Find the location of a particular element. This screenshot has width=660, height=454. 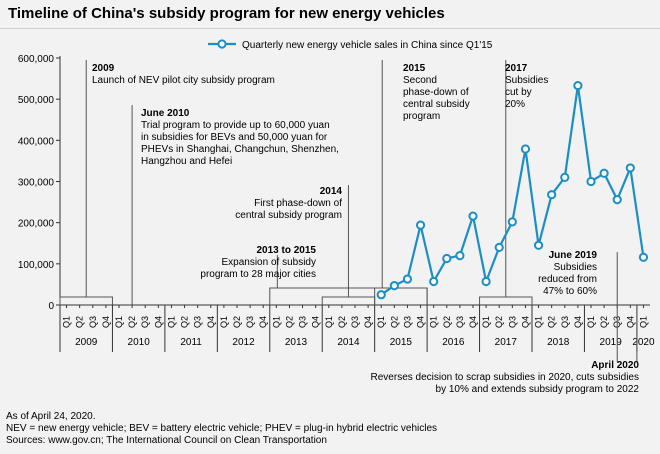

annotation-line-a2013: Expansion of subsidy is located at coordinates (268, 262).